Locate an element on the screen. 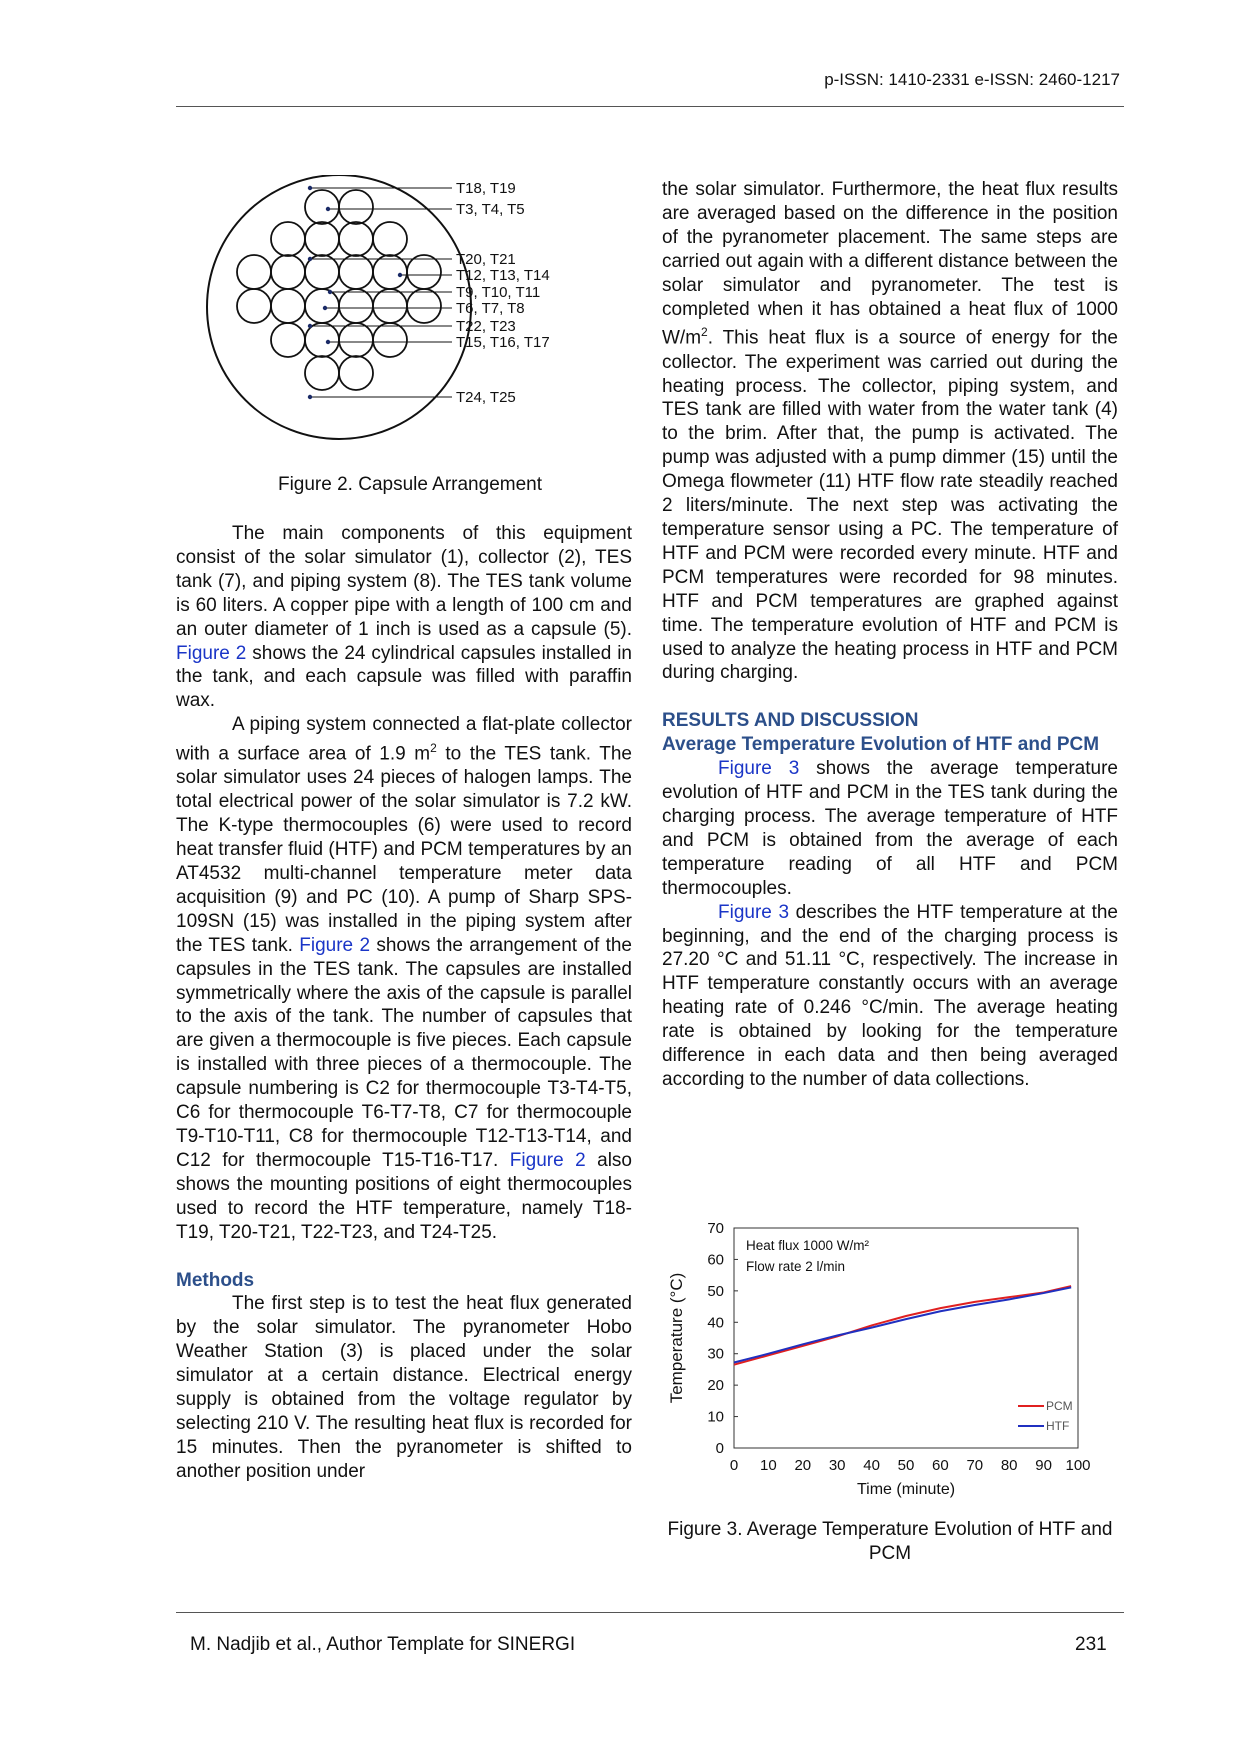 Image resolution: width=1240 pixels, height=1754 pixels. x-tick-label: 10 is located at coordinates (768, 1465).